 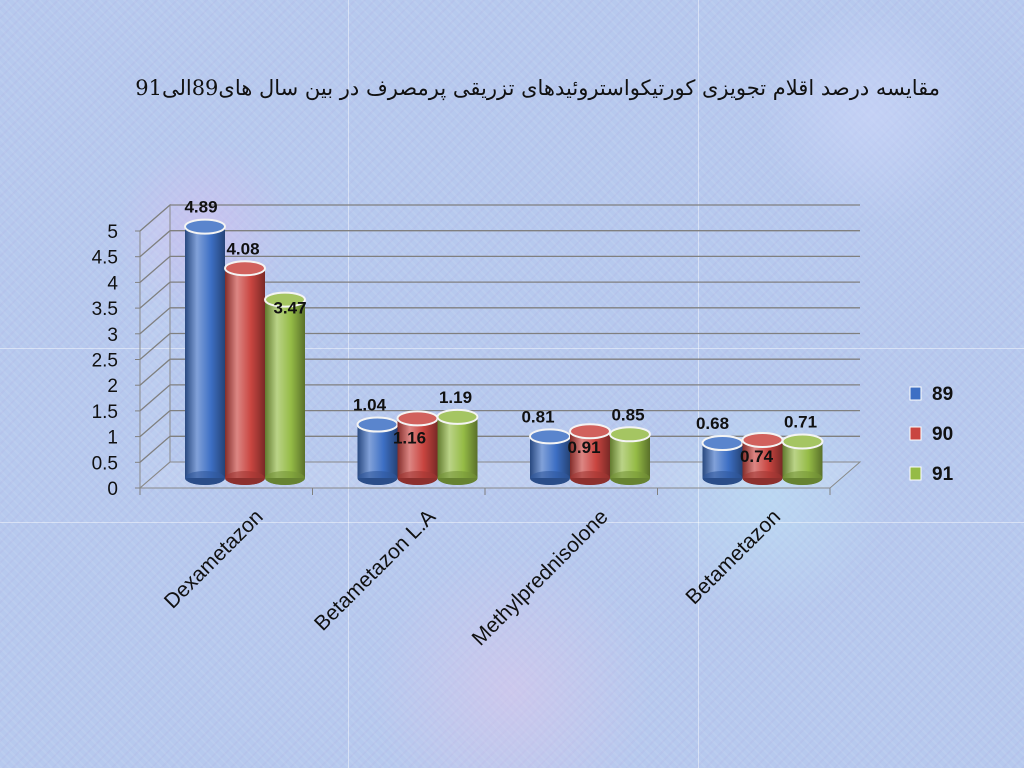 I want to click on y-tick-label: 1.5, so click(x=105, y=412).